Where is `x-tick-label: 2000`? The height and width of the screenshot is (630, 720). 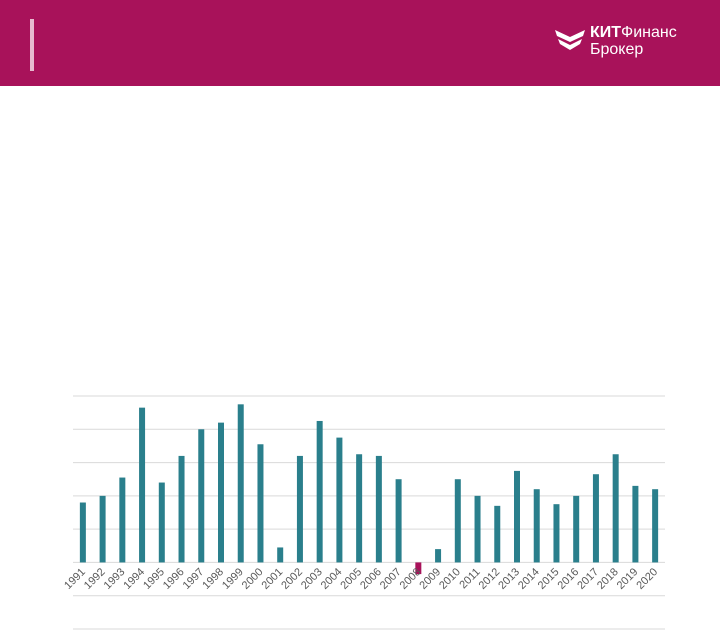
x-tick-label: 2000 is located at coordinates (253, 579).